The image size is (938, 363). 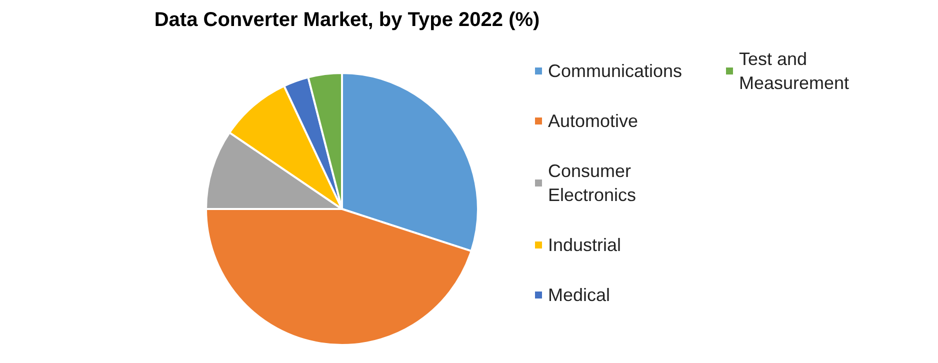 What do you see at coordinates (794, 71) in the screenshot?
I see `legend-label: Test and Measurement` at bounding box center [794, 71].